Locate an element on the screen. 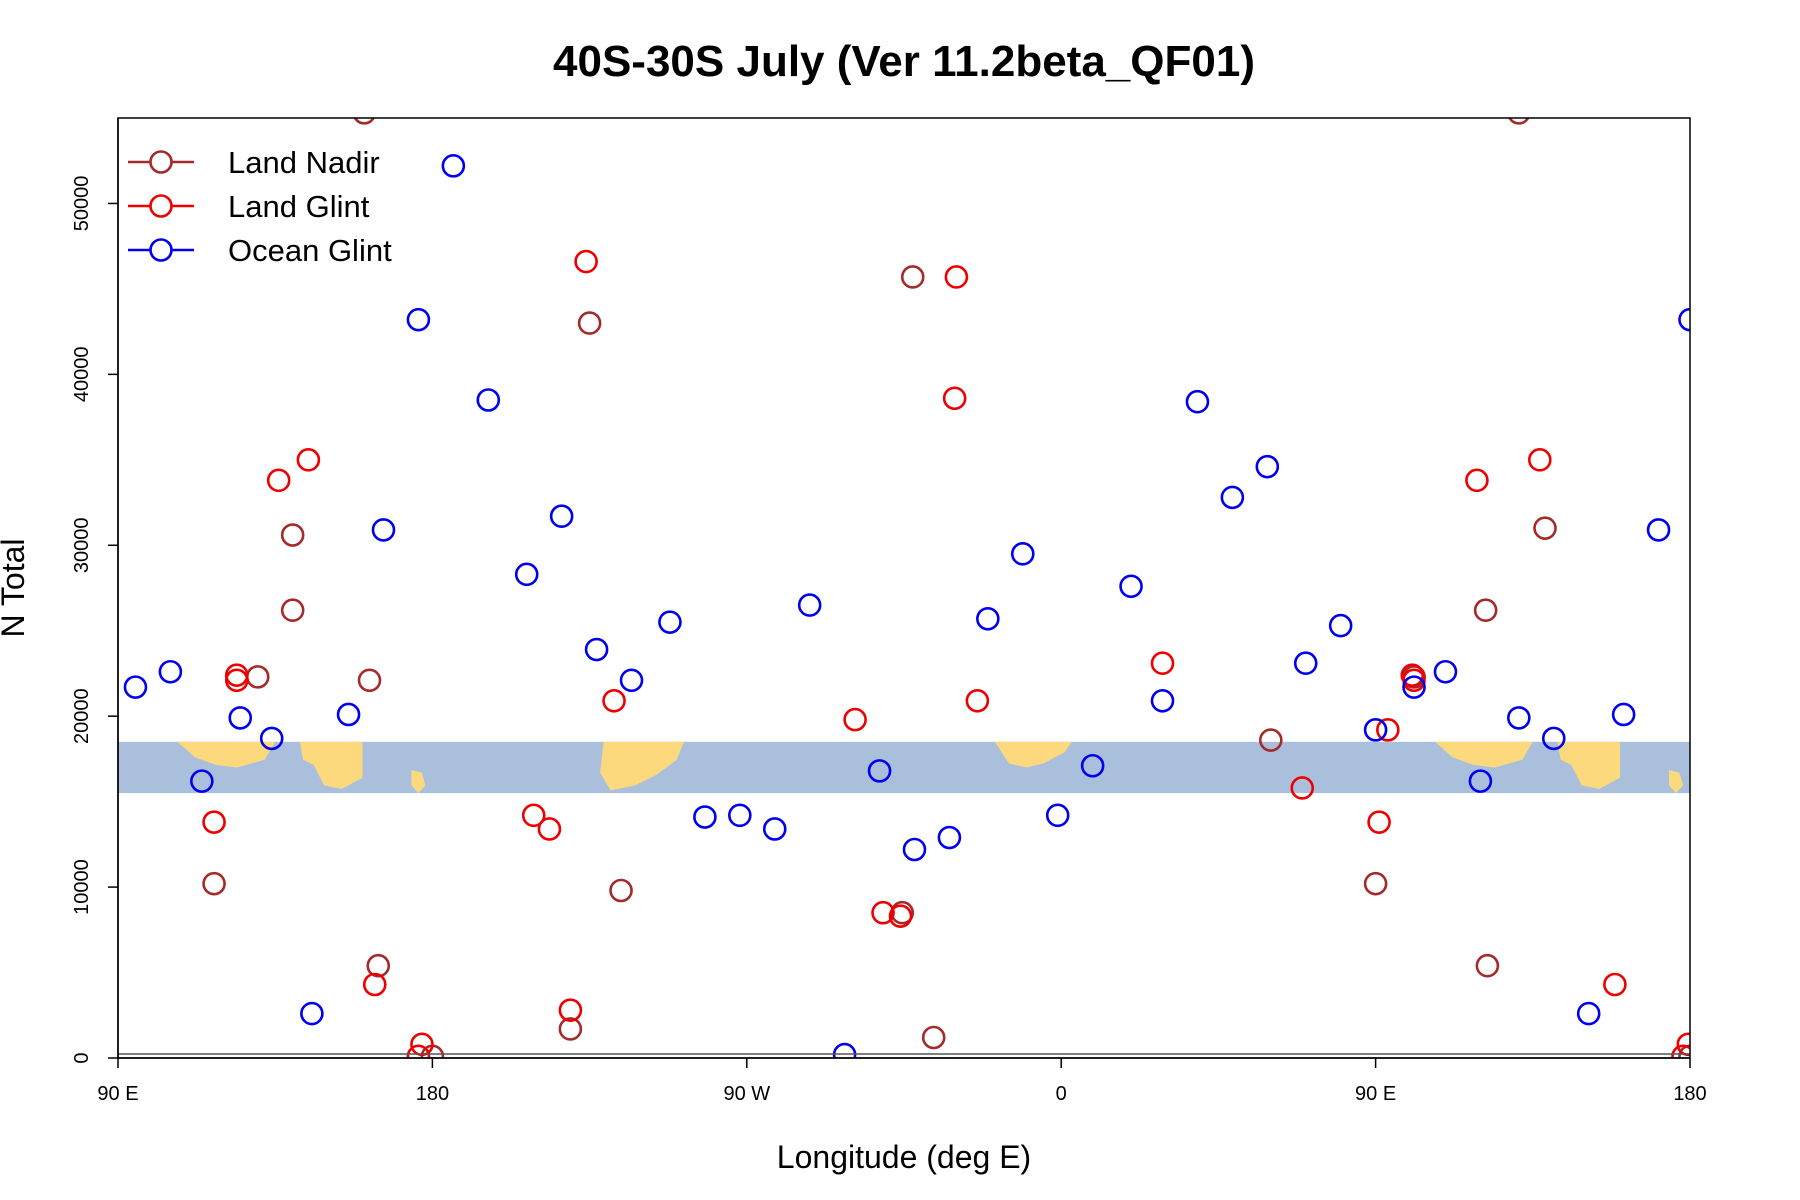 The image size is (1800, 1200). legend-label: Ocean Glint is located at coordinates (310, 250).